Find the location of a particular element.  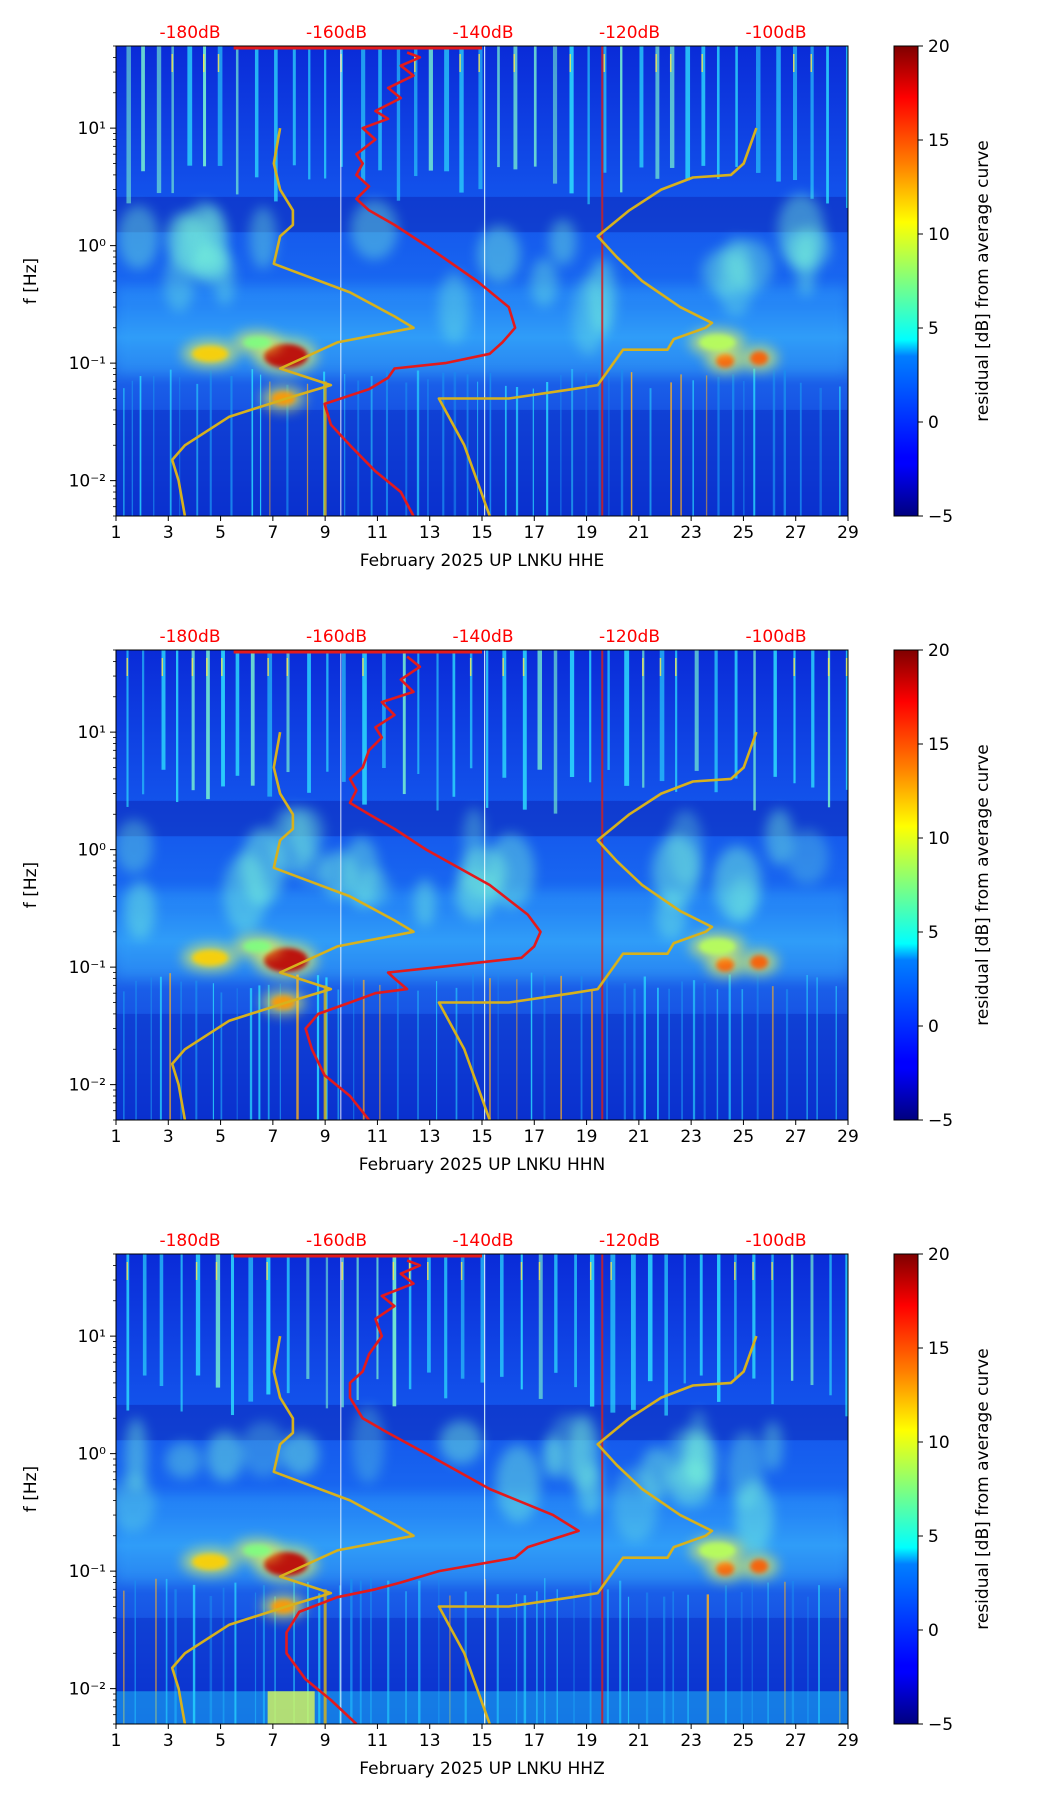

x-tick-label: 1 is located at coordinates (116, 1137).